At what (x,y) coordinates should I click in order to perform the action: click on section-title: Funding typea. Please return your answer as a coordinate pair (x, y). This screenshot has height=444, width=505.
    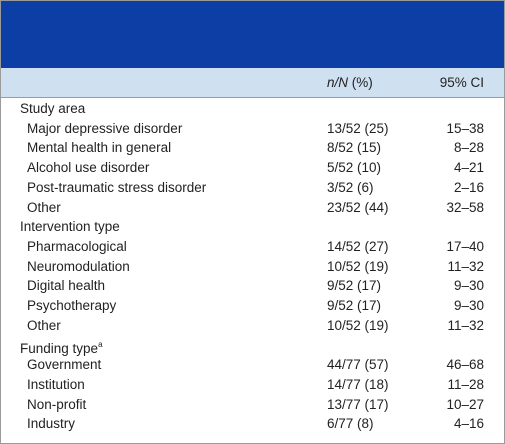
    Looking at the image, I should click on (61, 346).